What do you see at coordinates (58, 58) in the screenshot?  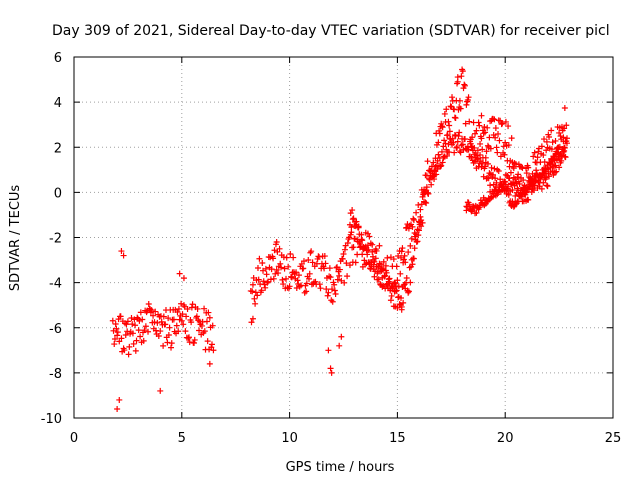 I see `y-tick-label: 6` at bounding box center [58, 58].